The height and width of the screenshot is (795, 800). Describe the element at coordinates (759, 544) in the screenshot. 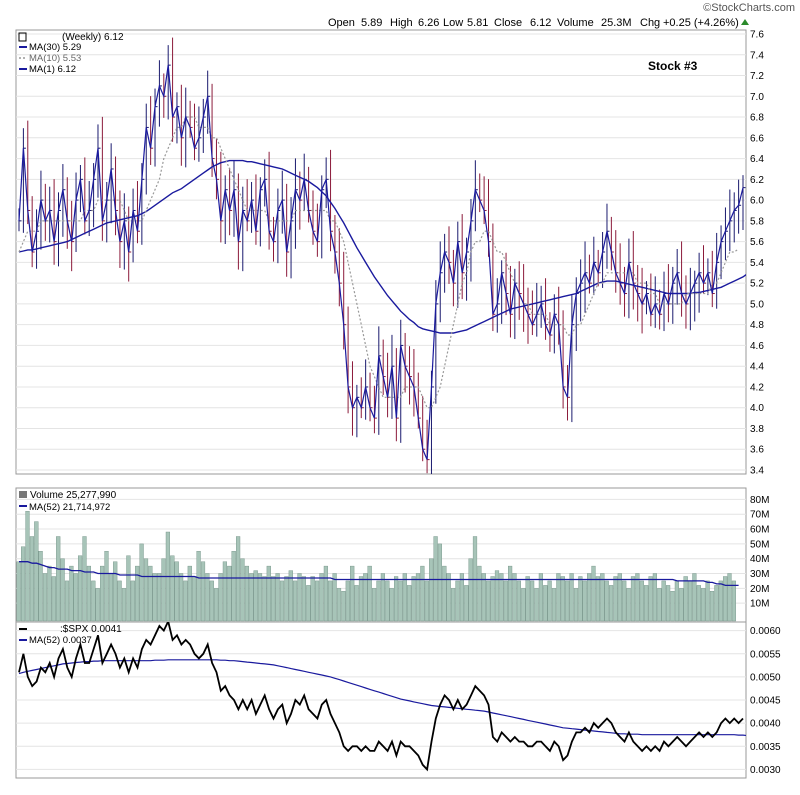

I see `volume-tick-label: 50M` at that location.